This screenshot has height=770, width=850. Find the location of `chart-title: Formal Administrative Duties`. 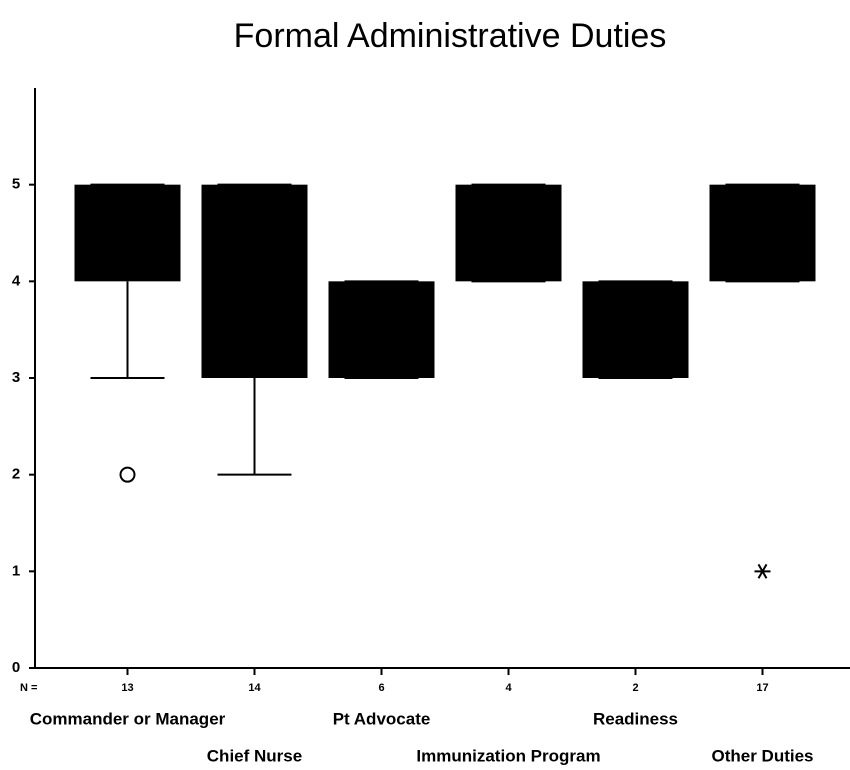

chart-title: Formal Administrative Duties is located at coordinates (450, 36).